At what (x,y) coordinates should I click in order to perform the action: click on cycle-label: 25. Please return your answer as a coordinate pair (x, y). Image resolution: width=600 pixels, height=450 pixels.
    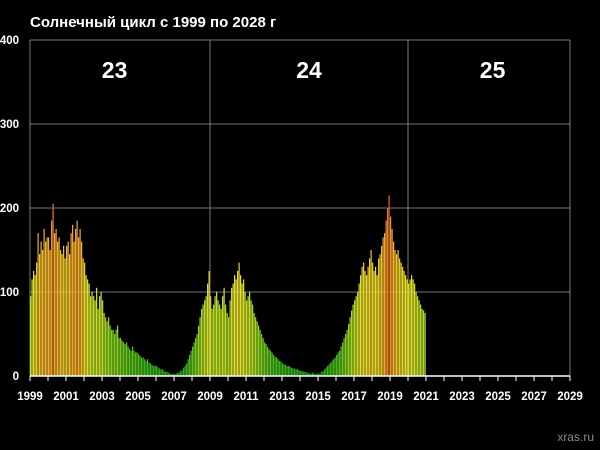
    Looking at the image, I should click on (493, 70).